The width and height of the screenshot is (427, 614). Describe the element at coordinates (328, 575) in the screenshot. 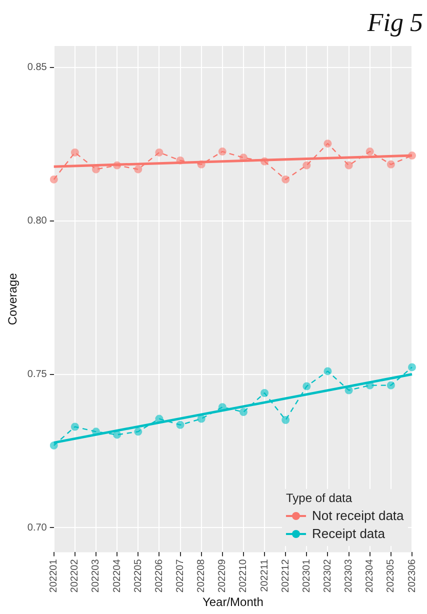

I see `x-tick-label: 202302` at that location.